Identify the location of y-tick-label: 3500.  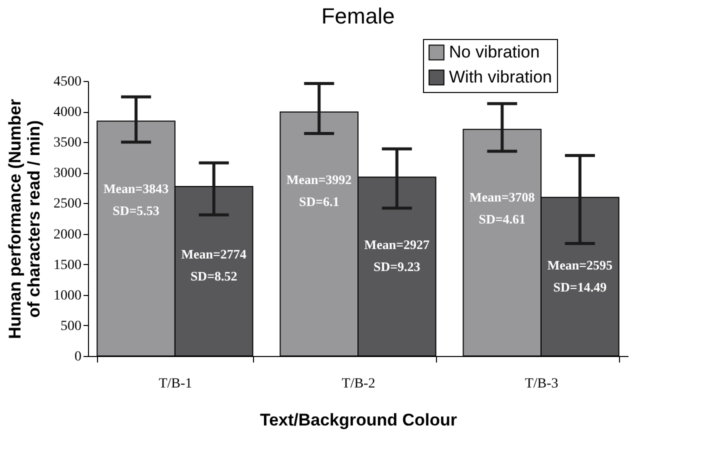
(68, 143).